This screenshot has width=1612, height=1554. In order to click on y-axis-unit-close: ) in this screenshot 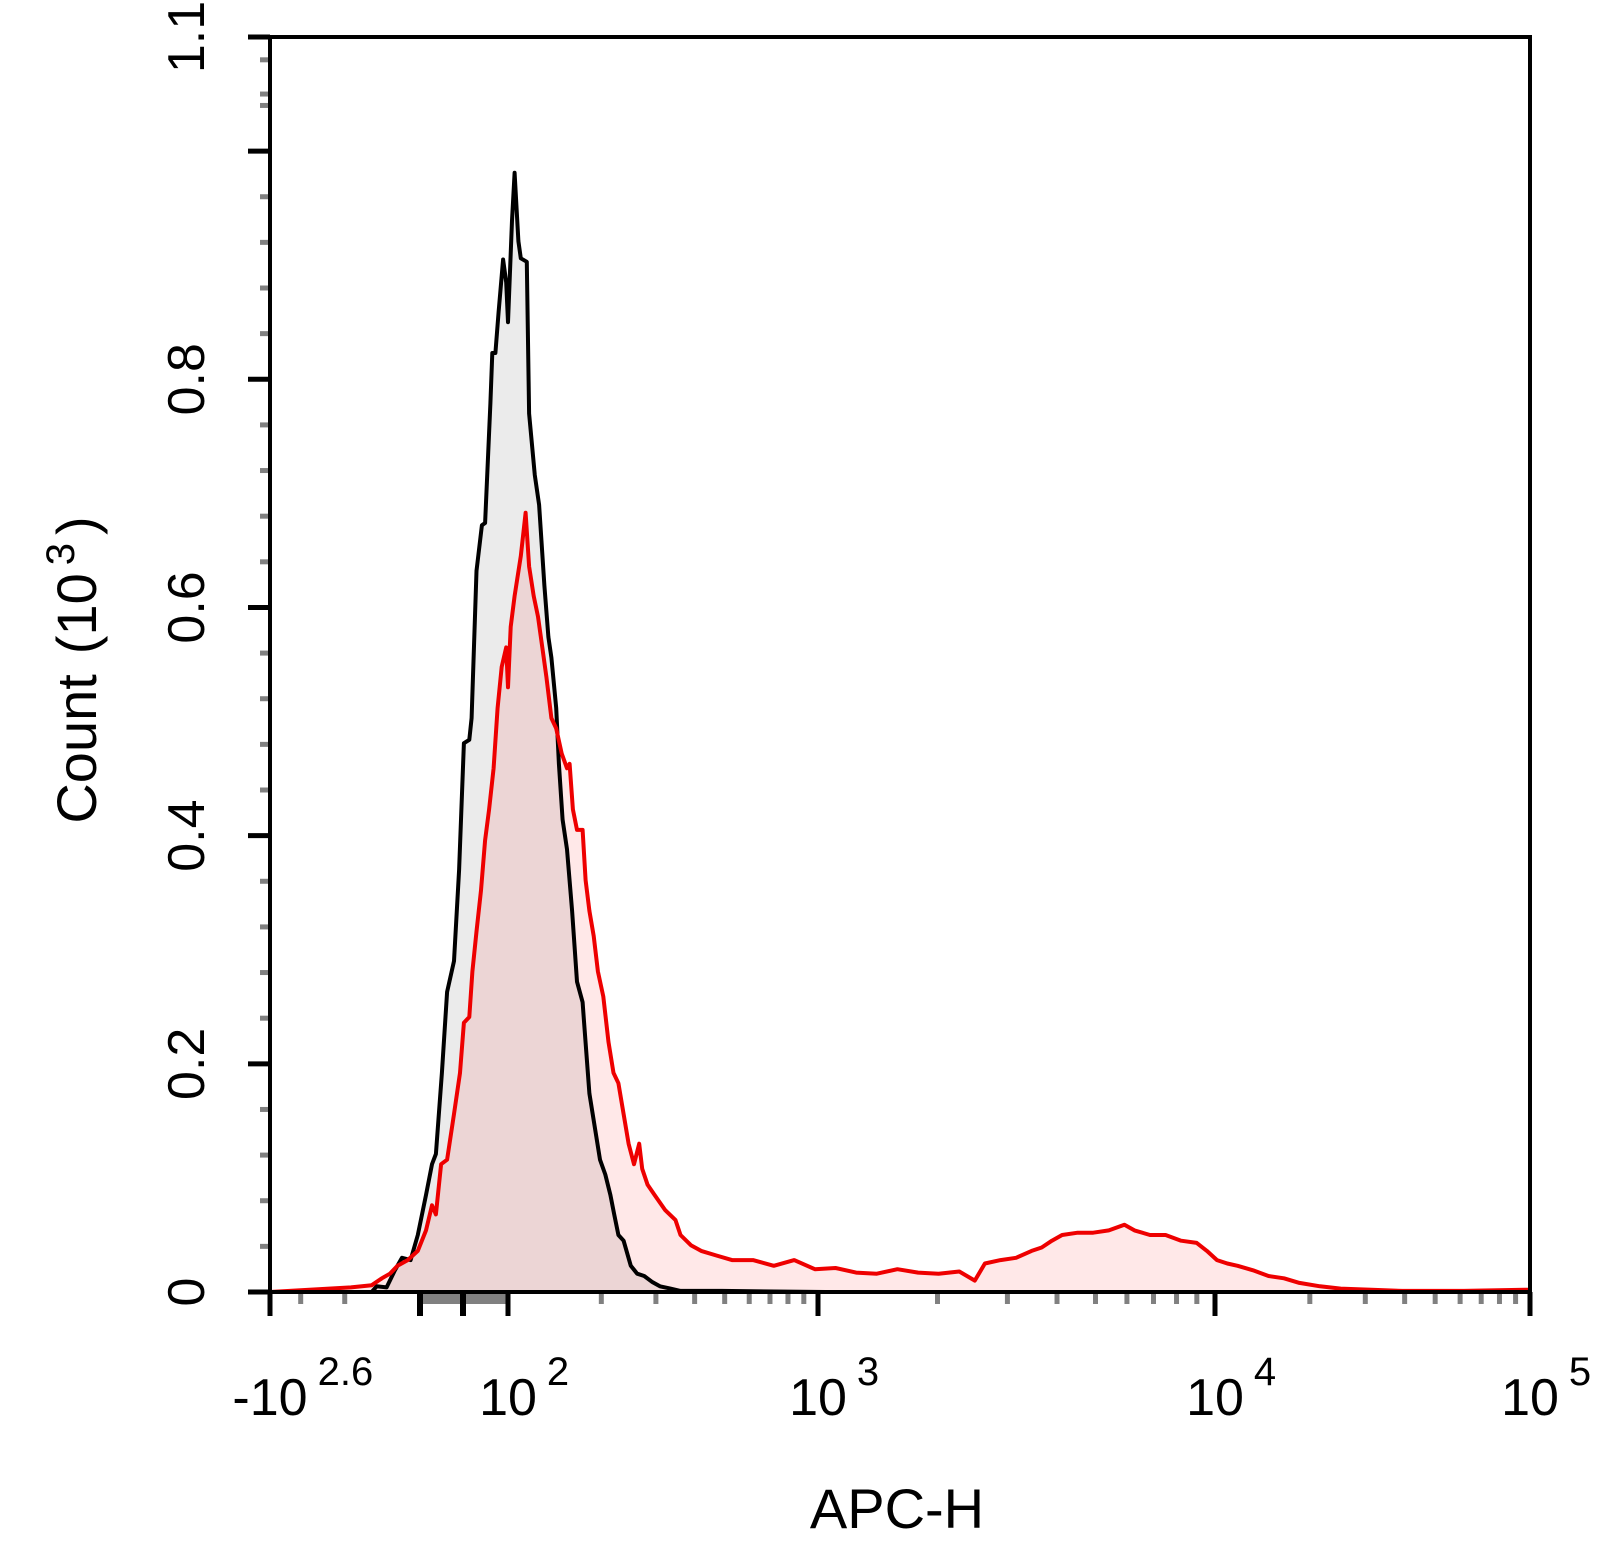, I will do `click(76, 525)`.